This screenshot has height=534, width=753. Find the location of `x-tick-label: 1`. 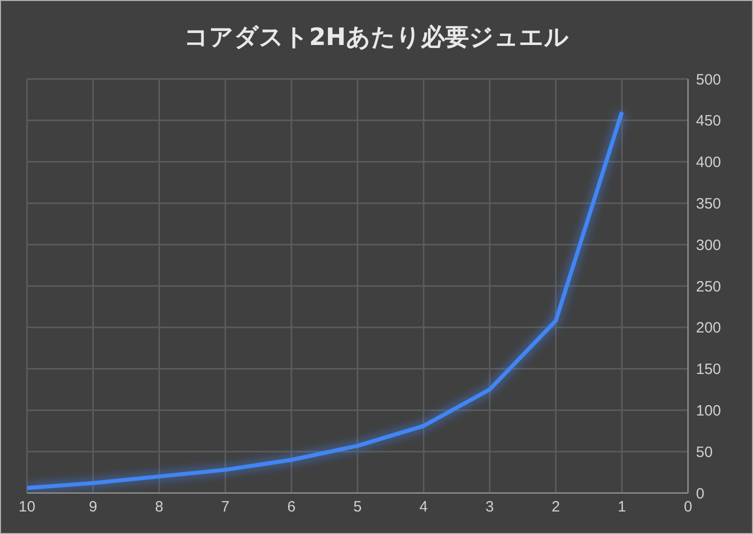

x-tick-label: 1 is located at coordinates (622, 507).